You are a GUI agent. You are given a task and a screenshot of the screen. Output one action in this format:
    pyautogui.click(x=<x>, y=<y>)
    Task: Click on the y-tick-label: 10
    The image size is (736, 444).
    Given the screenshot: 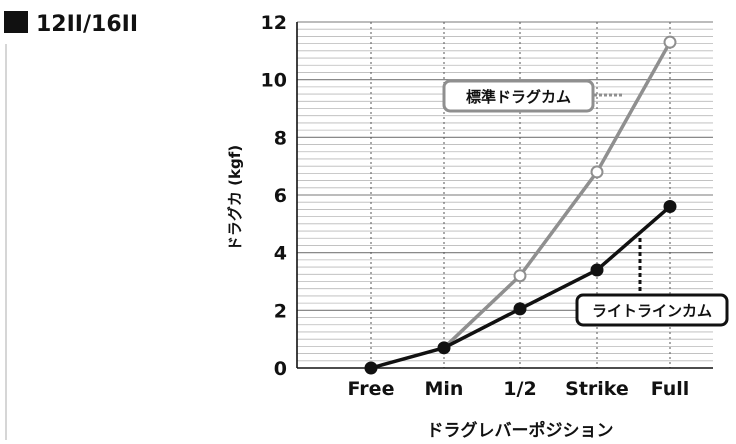 What is the action you would take?
    pyautogui.click(x=274, y=81)
    